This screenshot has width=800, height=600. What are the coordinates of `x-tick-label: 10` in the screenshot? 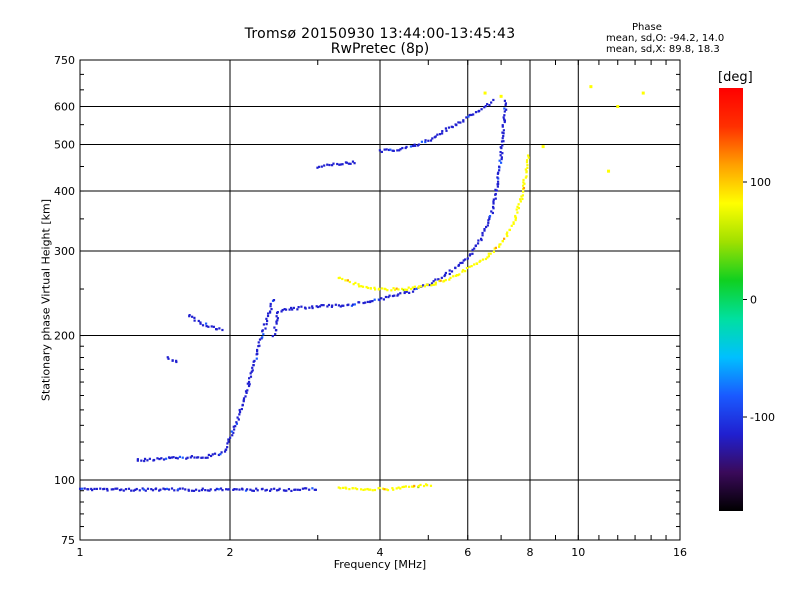 It's located at (578, 552).